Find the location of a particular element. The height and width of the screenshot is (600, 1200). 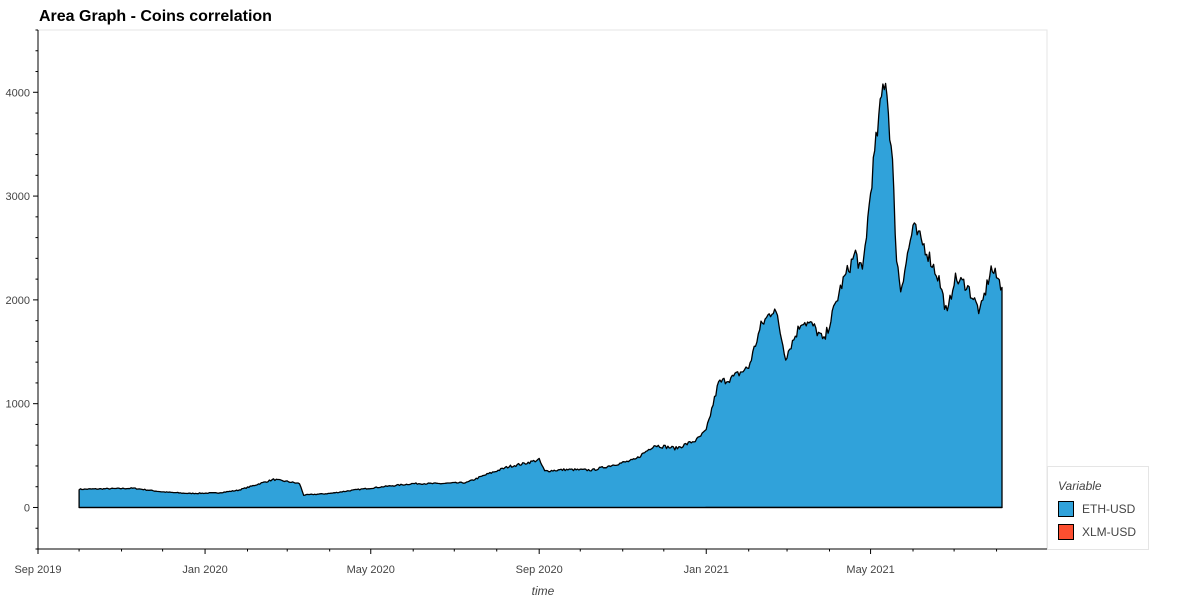

x-tick-label: Sep 2019 is located at coordinates (37, 570).